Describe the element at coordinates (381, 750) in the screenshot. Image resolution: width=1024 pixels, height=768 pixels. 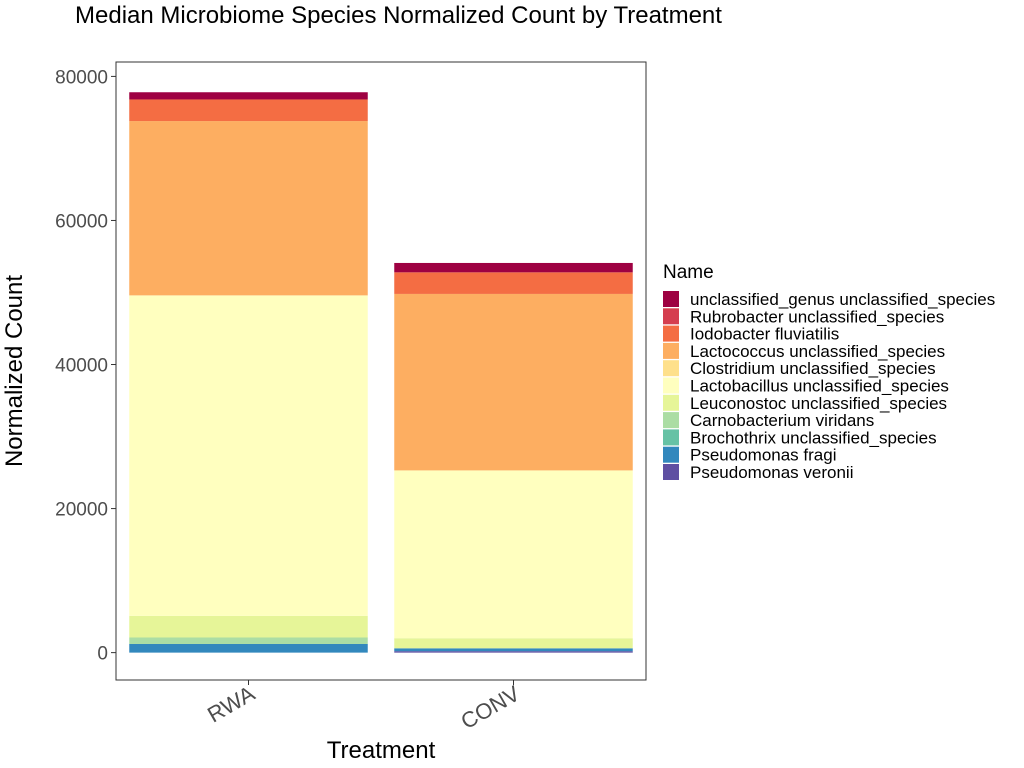
I see `x-axis-title: Treatment` at that location.